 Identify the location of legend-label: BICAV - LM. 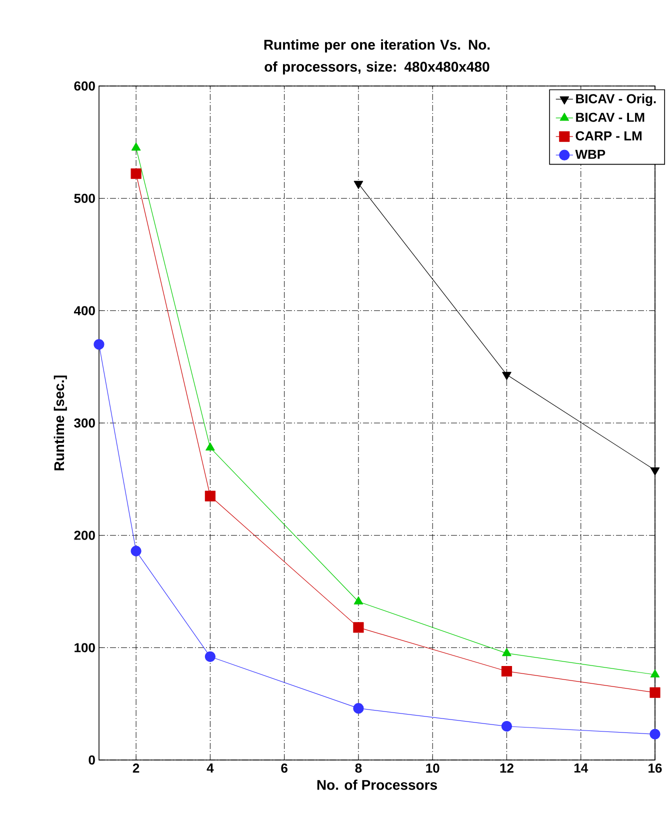
(610, 117).